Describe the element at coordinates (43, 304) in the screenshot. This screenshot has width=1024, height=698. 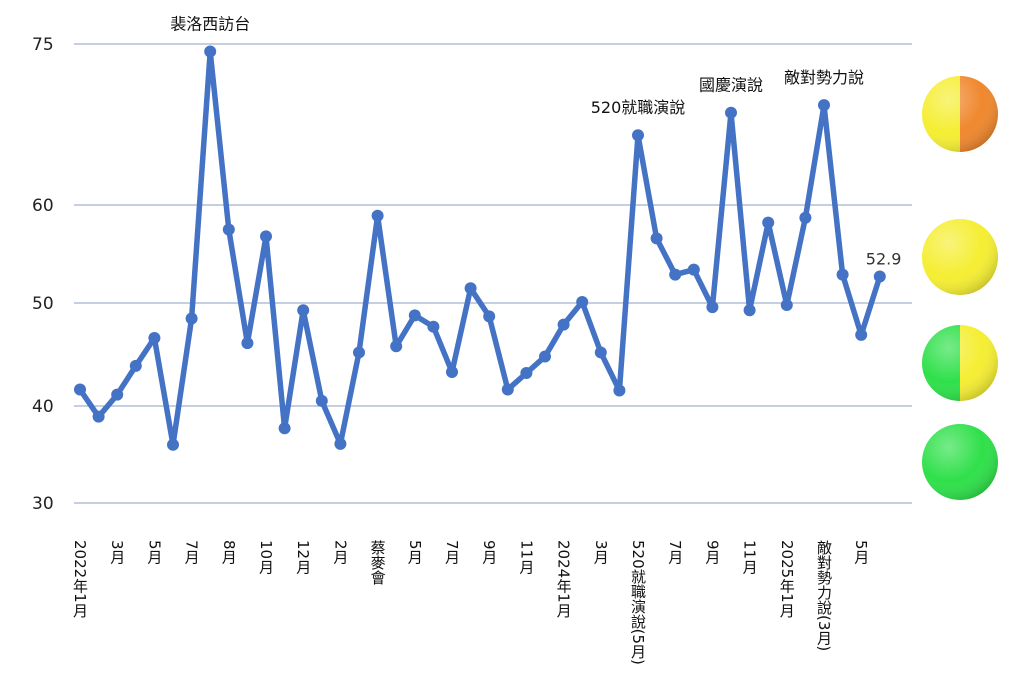
I see `y-tick-label: 50` at that location.